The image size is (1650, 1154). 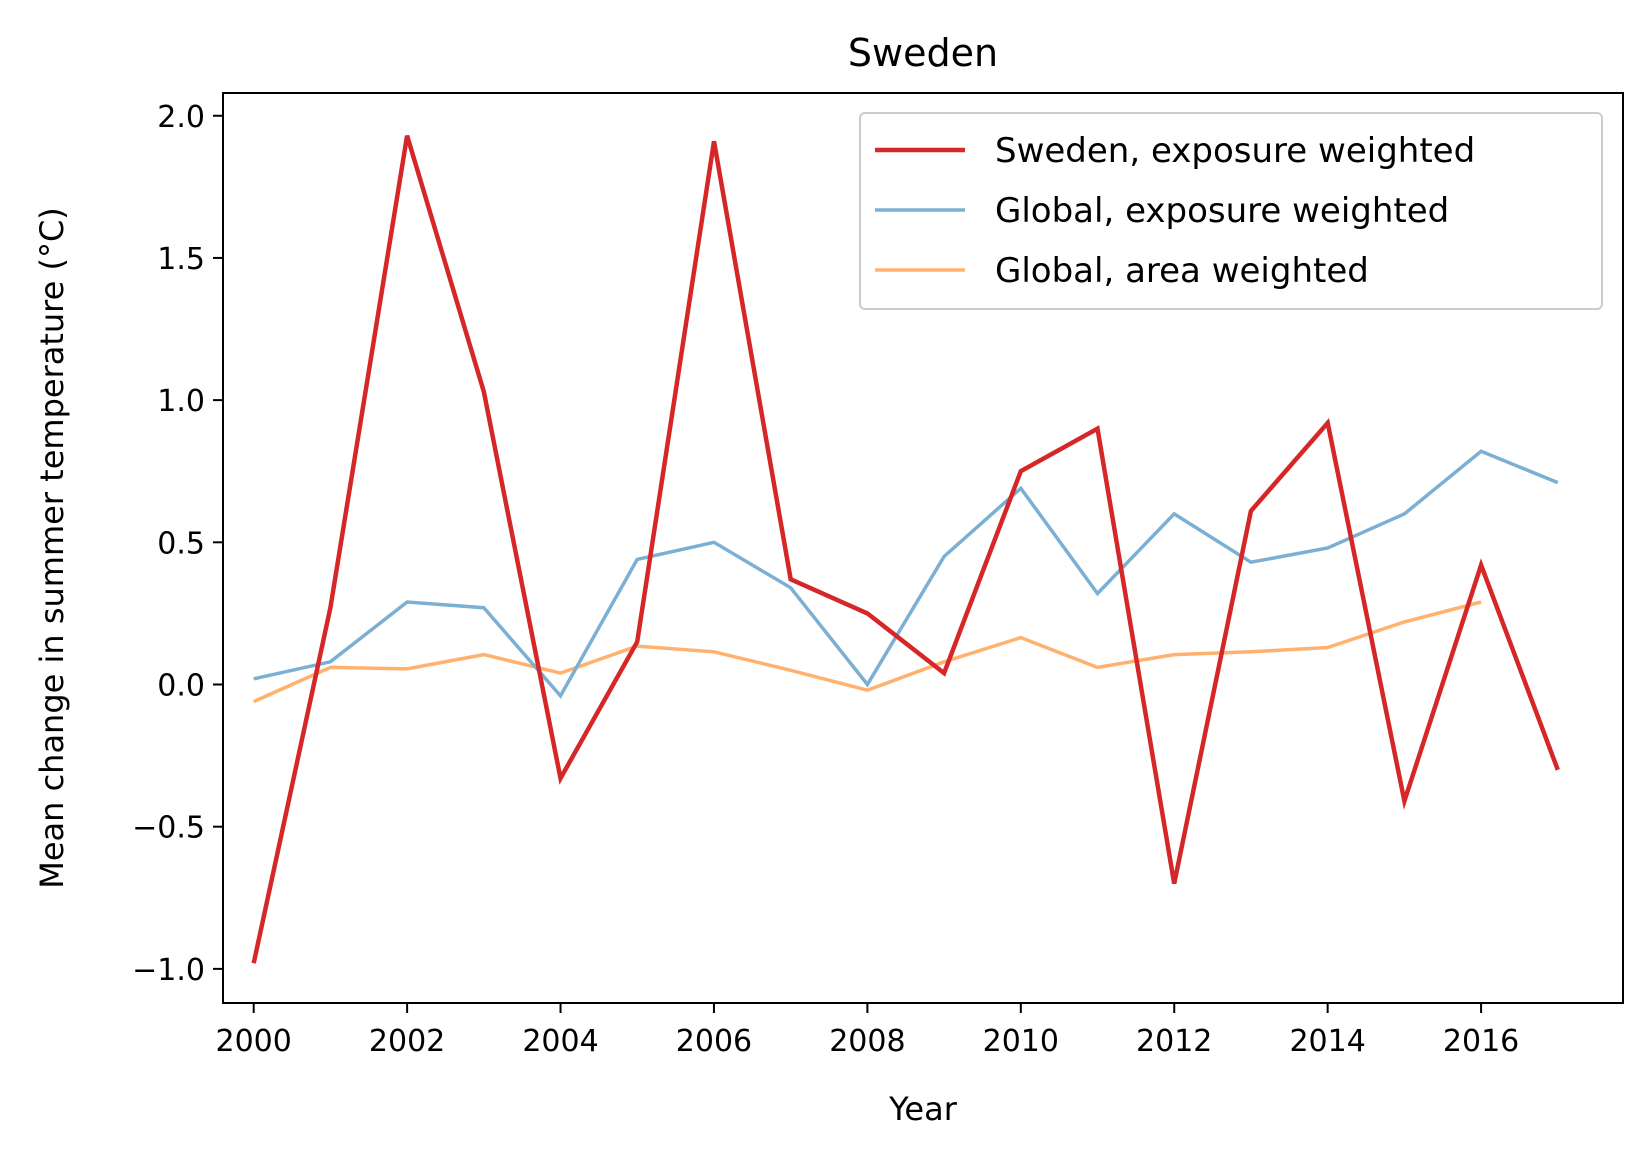 I want to click on x-axis-label: Year, so click(x=923, y=1109).